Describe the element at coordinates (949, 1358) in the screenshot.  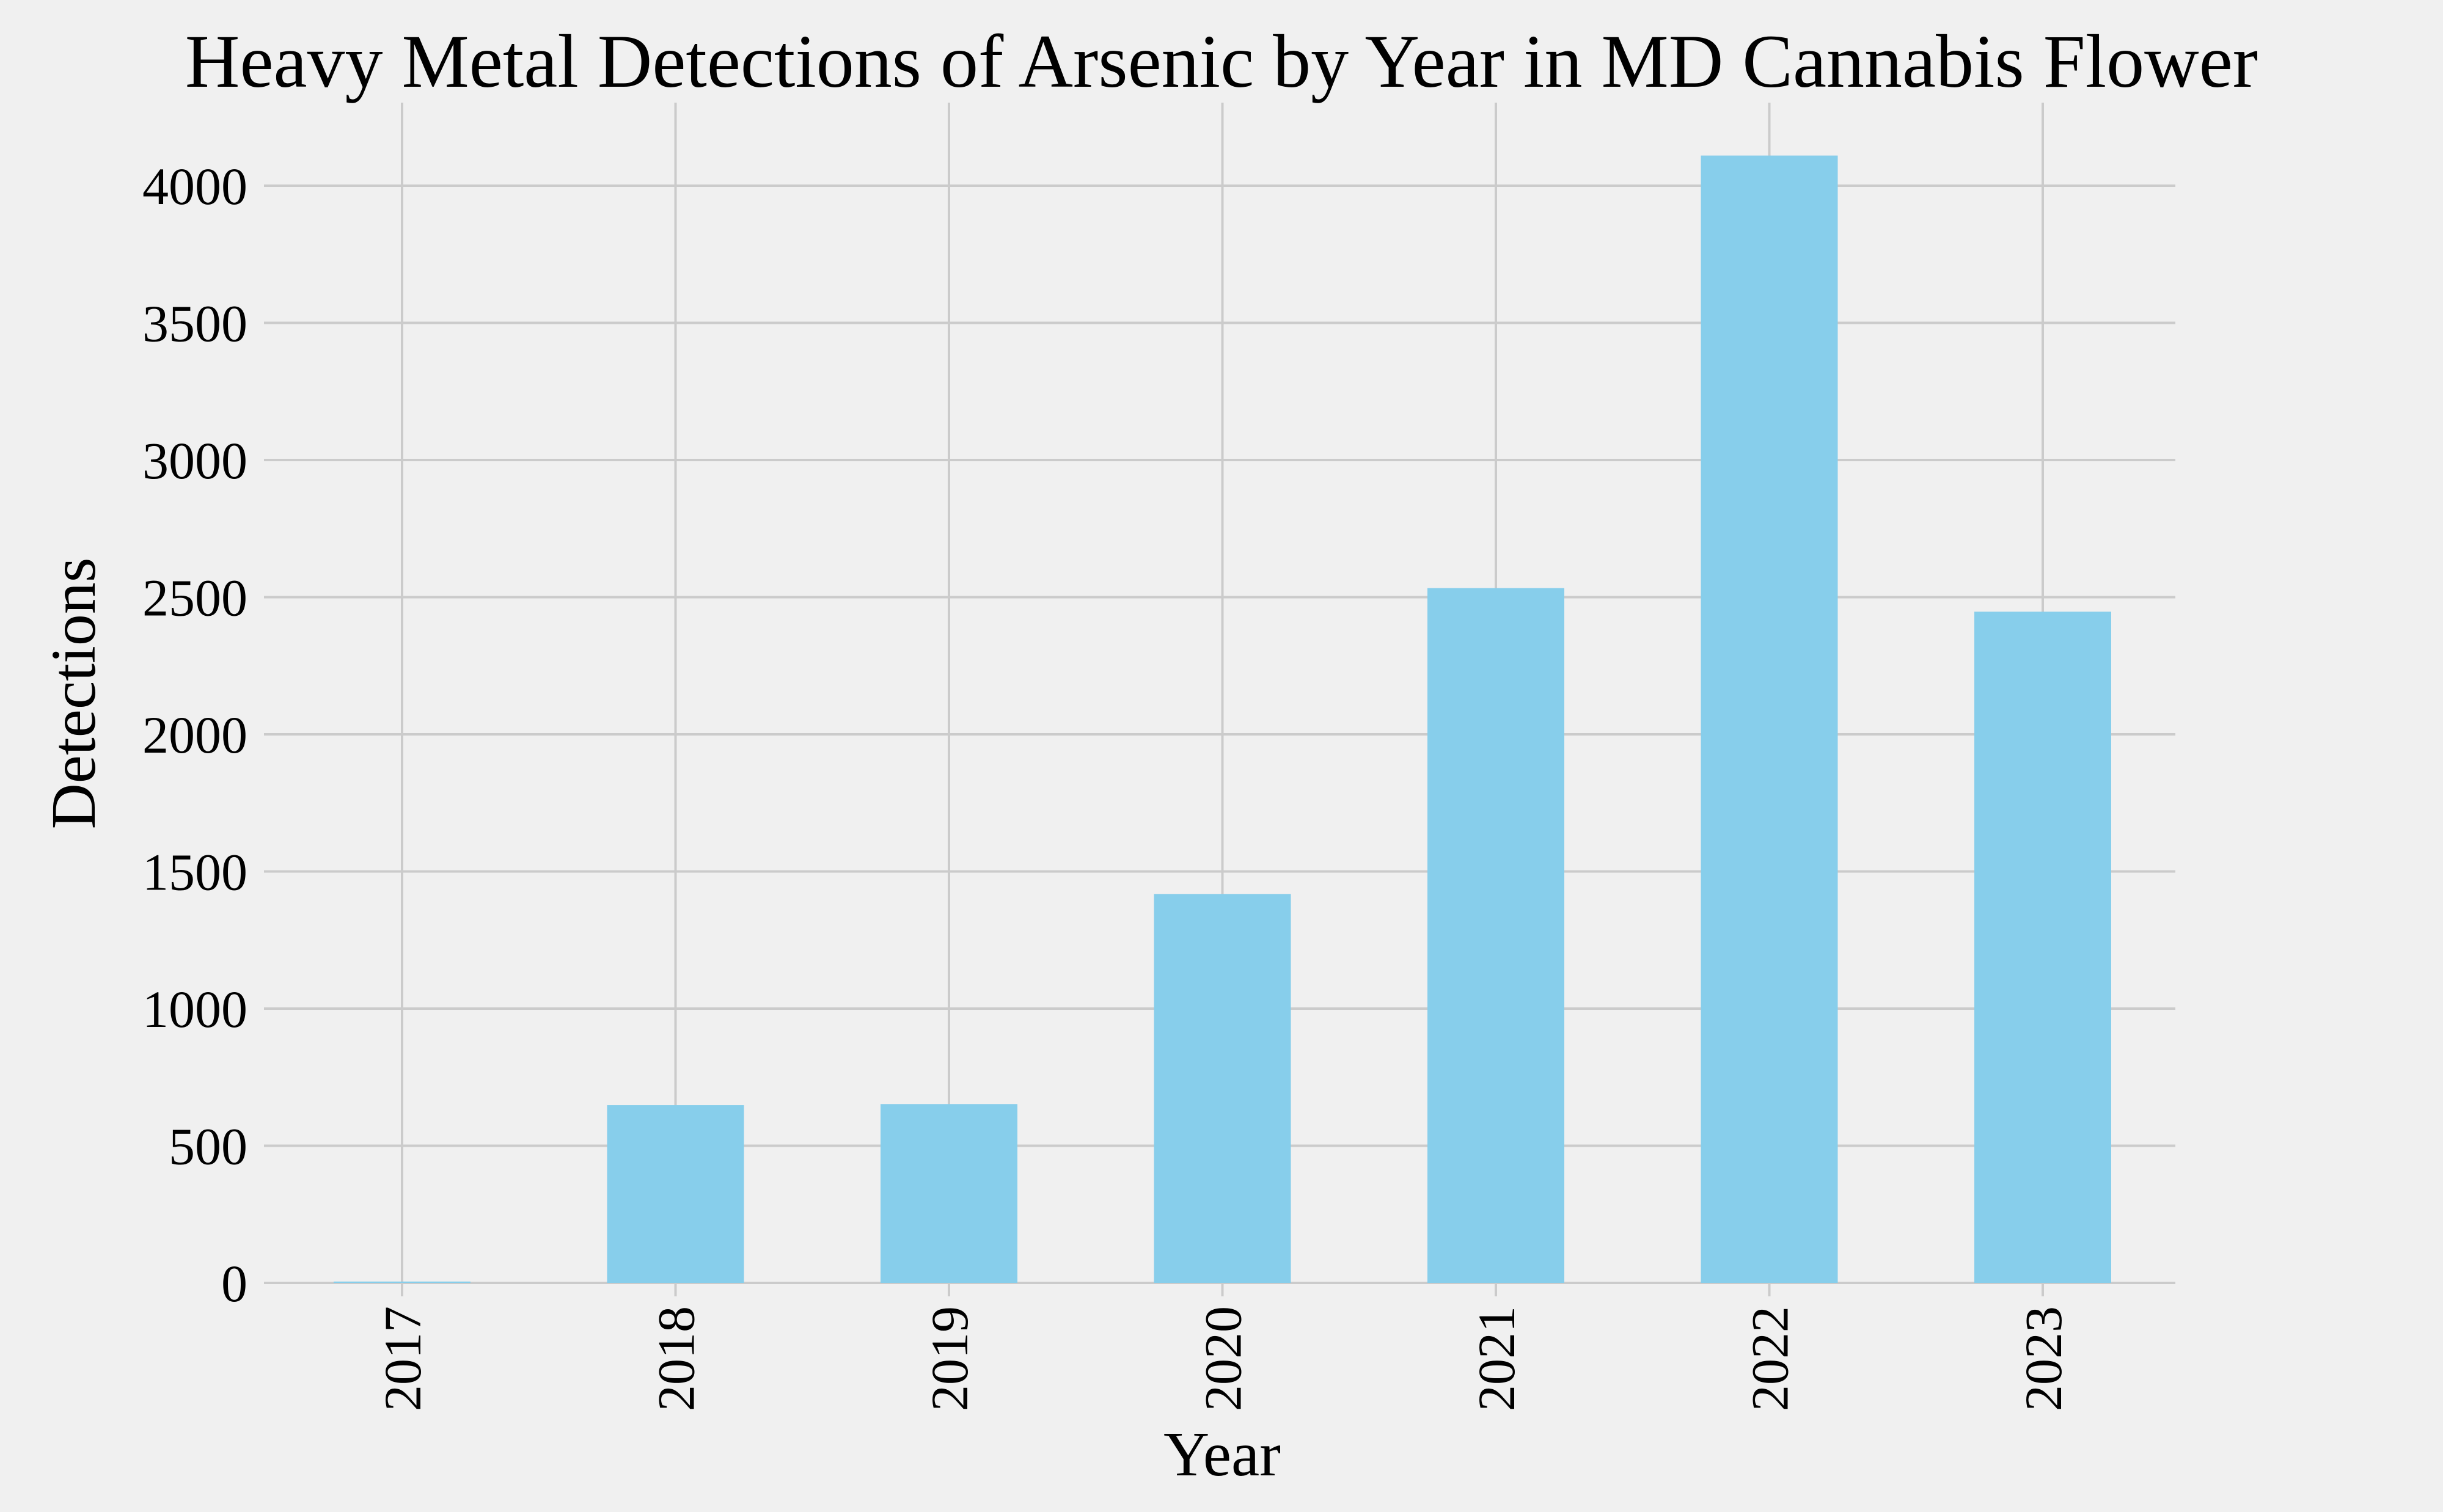
I see `x-tick-label: 2019` at that location.